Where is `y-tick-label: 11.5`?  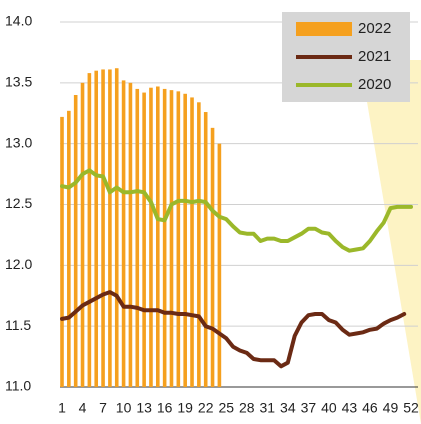
y-tick-label: 11.5 is located at coordinates (18, 325).